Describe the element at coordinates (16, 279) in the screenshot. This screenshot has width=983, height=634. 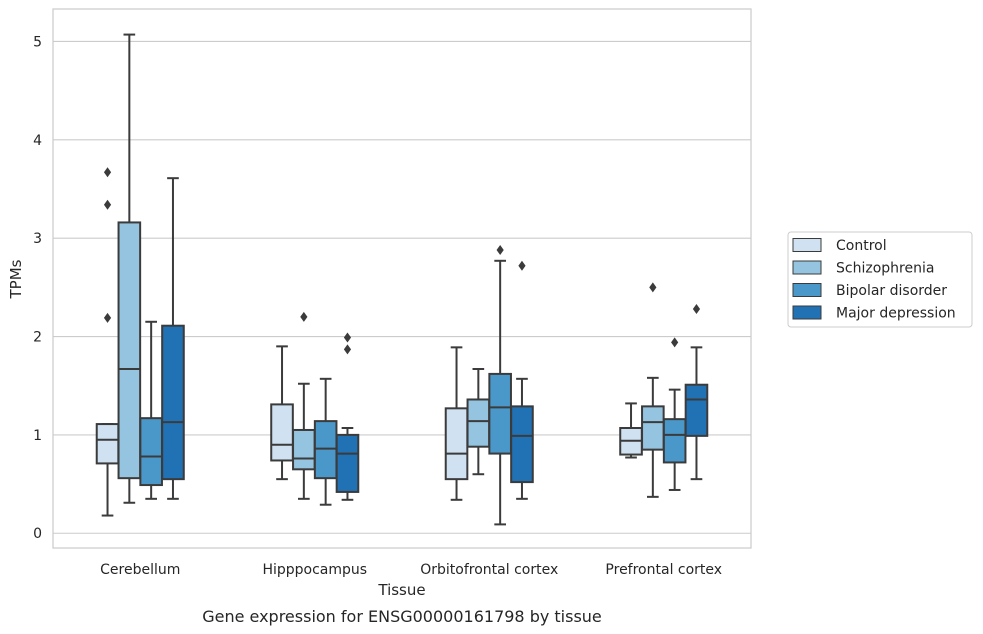
I see `y-axis-label: TPMs` at that location.